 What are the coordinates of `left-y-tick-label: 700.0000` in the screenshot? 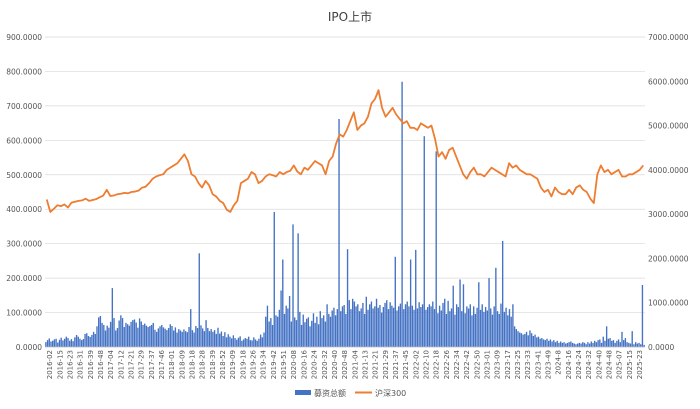 It's located at (24, 106).